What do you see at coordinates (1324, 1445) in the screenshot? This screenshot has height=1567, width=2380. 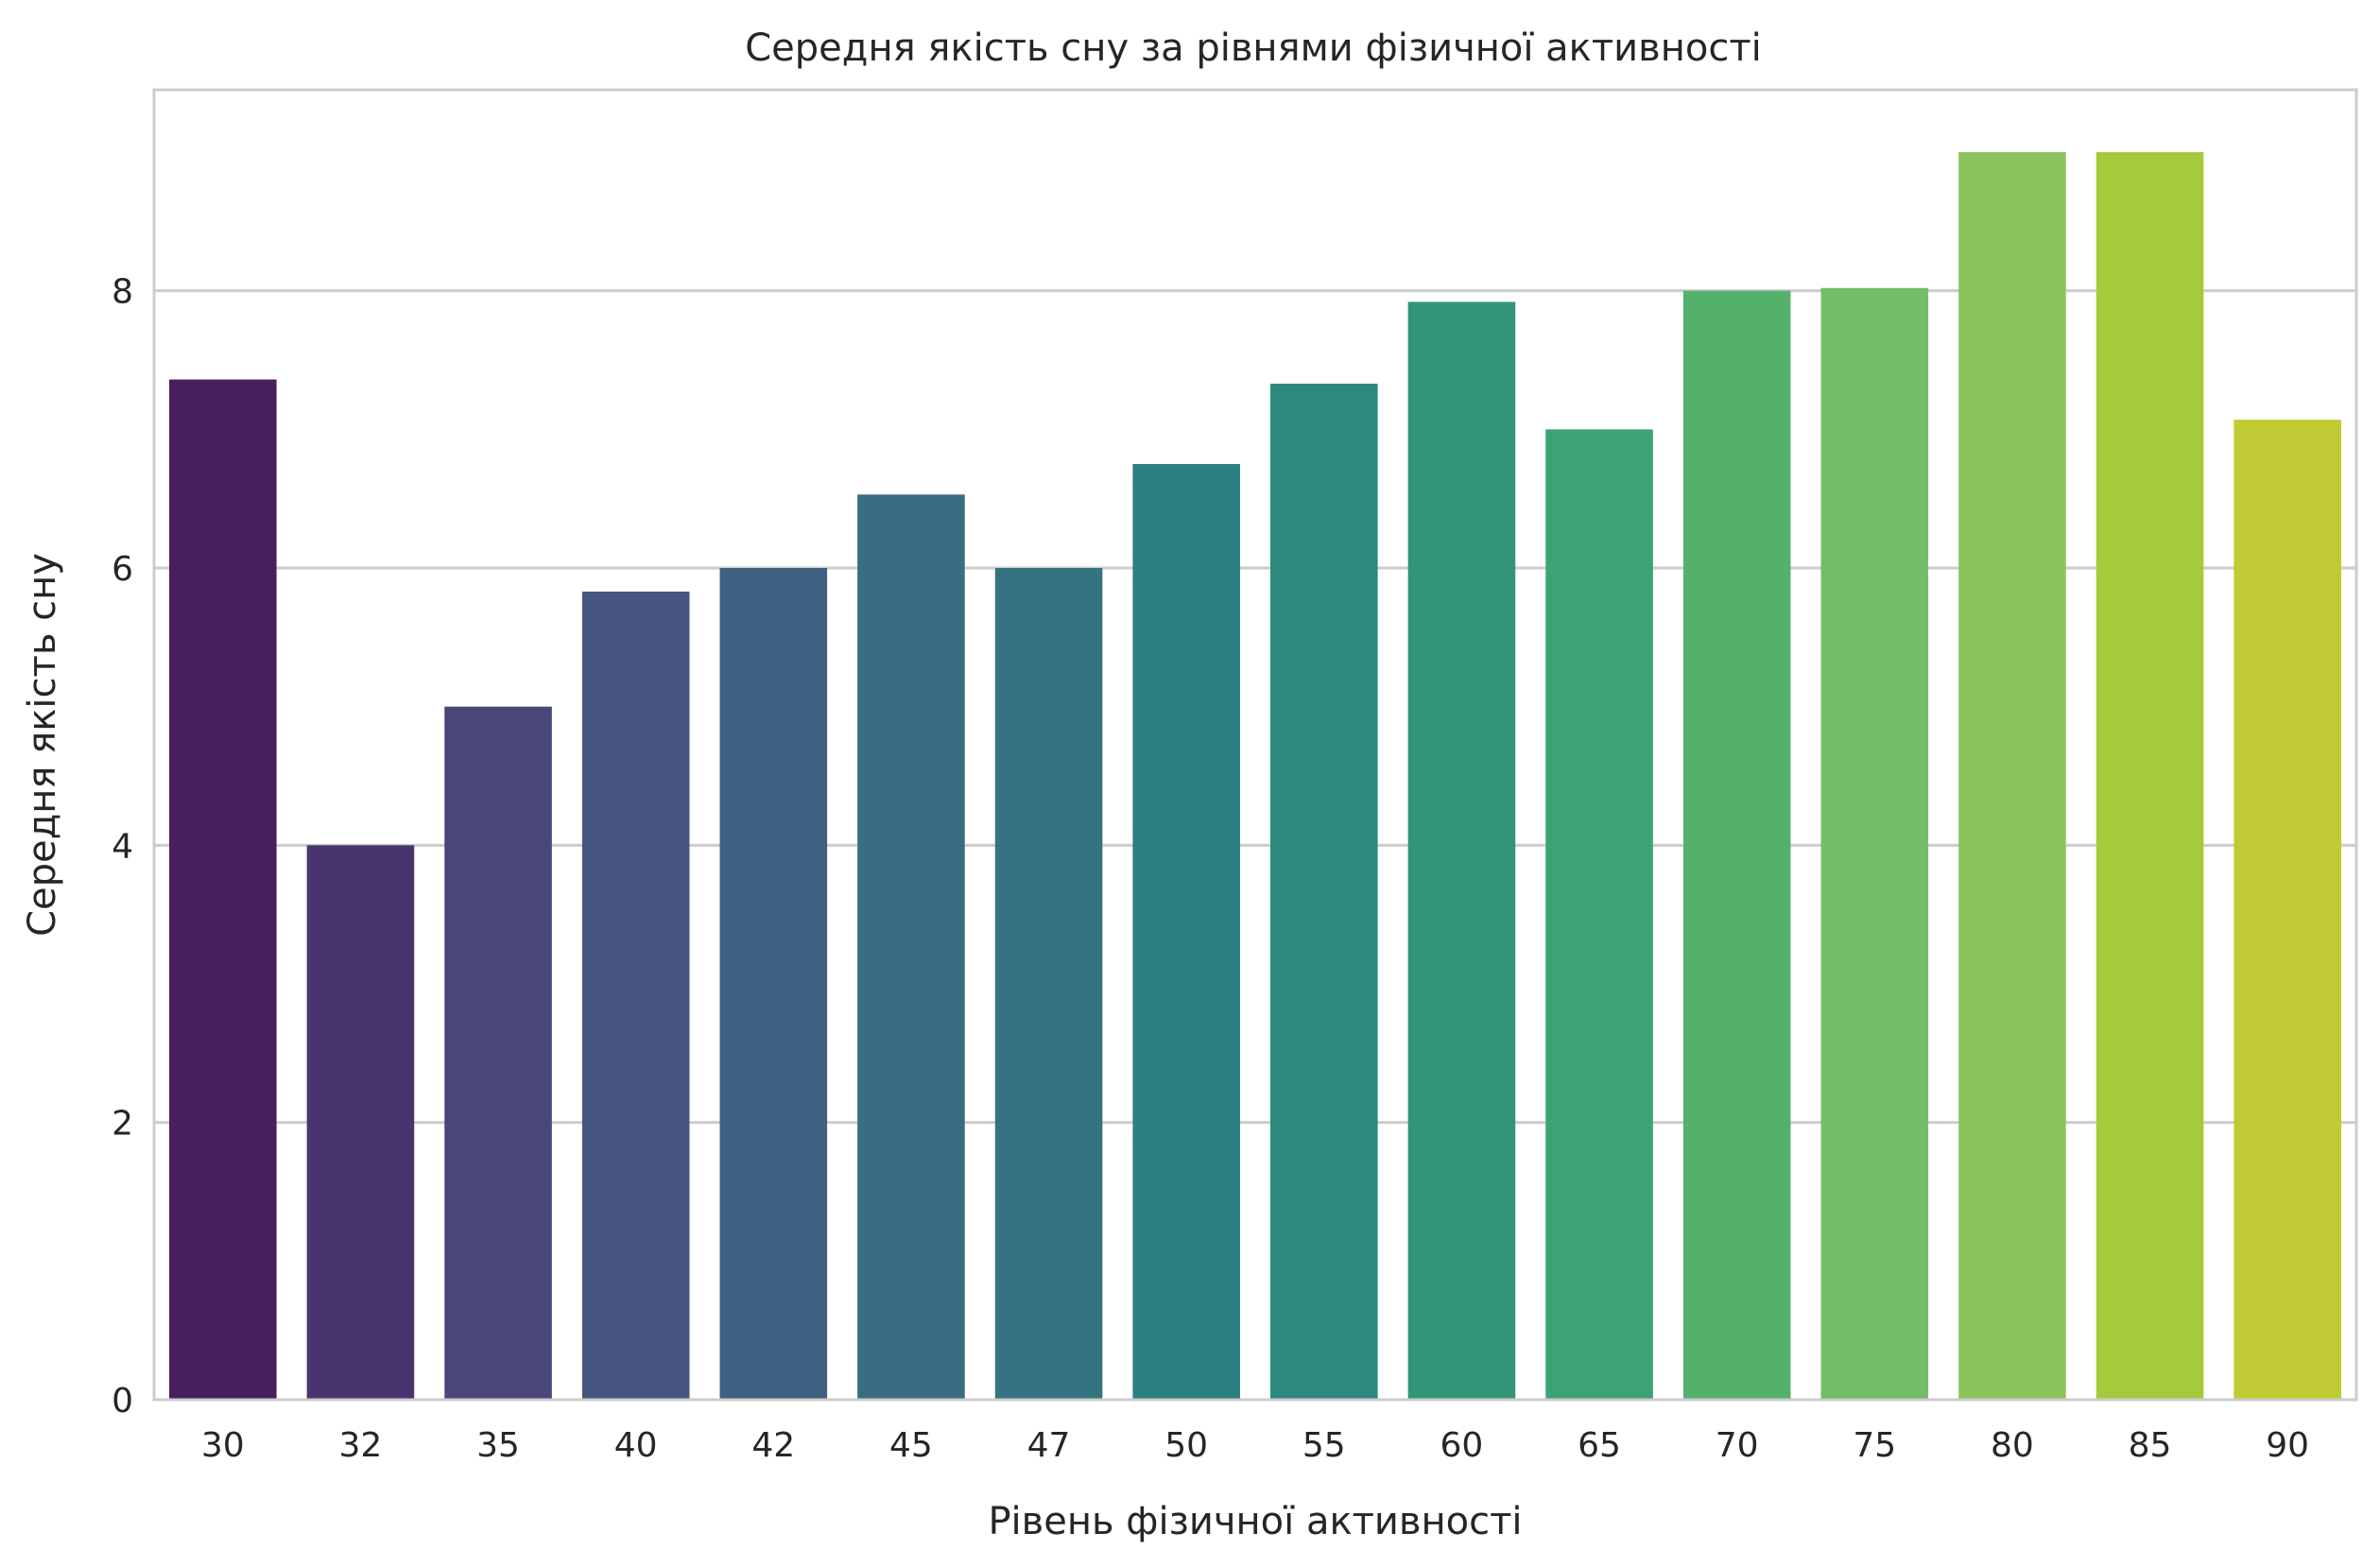 I see `x-tick-label: 55` at bounding box center [1324, 1445].